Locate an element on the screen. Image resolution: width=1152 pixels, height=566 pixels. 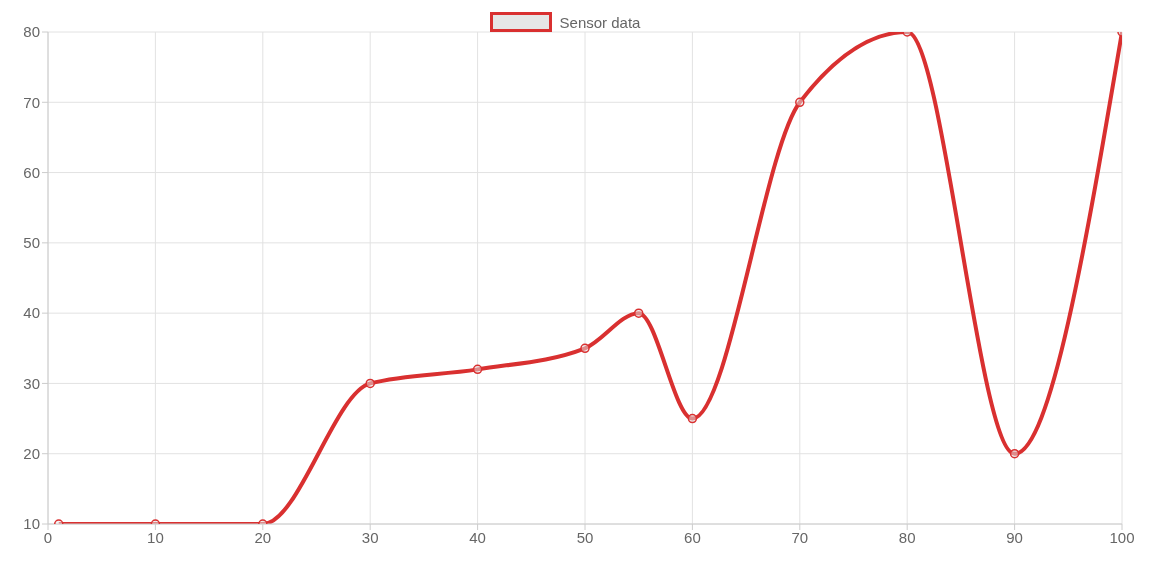
x-tick-label: 30 is located at coordinates (370, 537).